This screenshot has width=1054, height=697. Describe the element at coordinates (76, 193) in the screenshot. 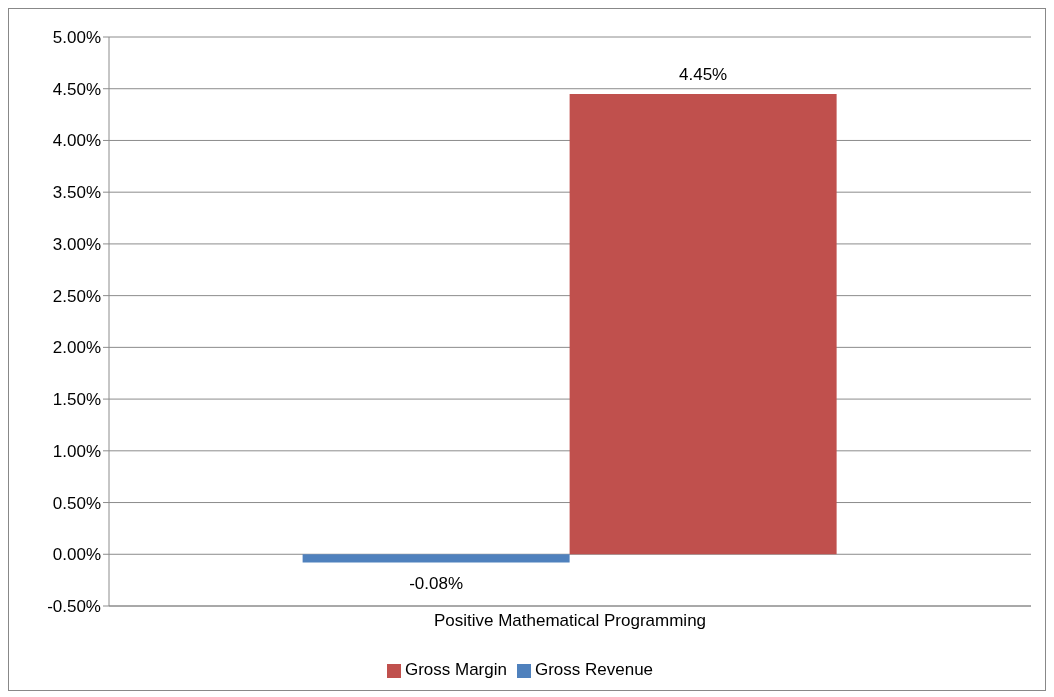

I see `y-tick-label: 3.50%` at that location.